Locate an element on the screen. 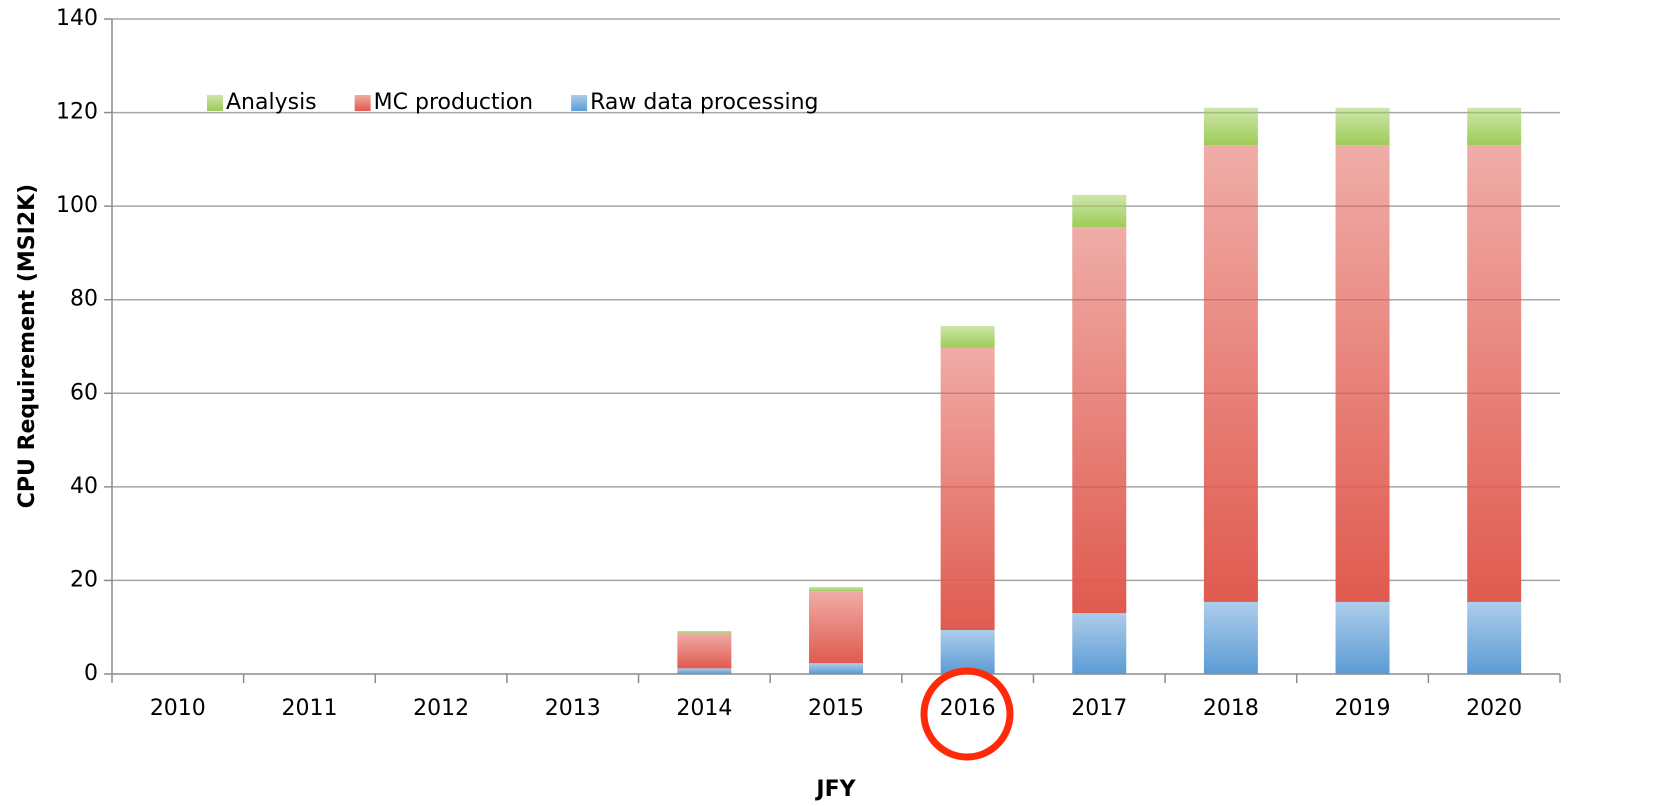 The image size is (1671, 806). y-tick-label: 120 is located at coordinates (77, 112).